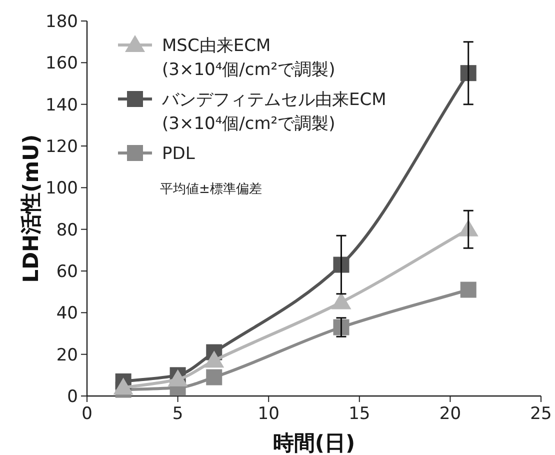 The image size is (555, 455). I want to click on legend-label: バンデフィテムセル由来ECM (3×10⁴個/cm²で調製), so click(273, 112).